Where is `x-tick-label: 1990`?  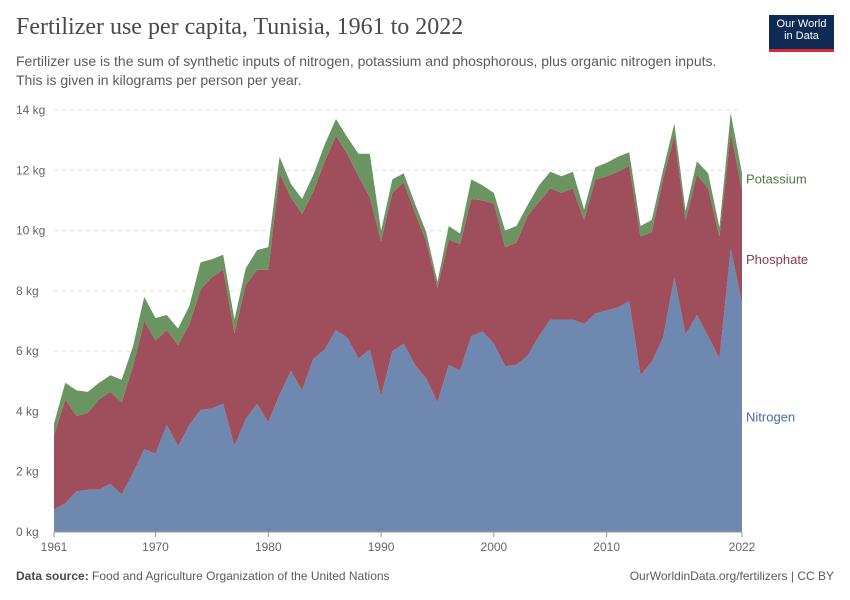 x-tick-label: 1990 is located at coordinates (381, 547).